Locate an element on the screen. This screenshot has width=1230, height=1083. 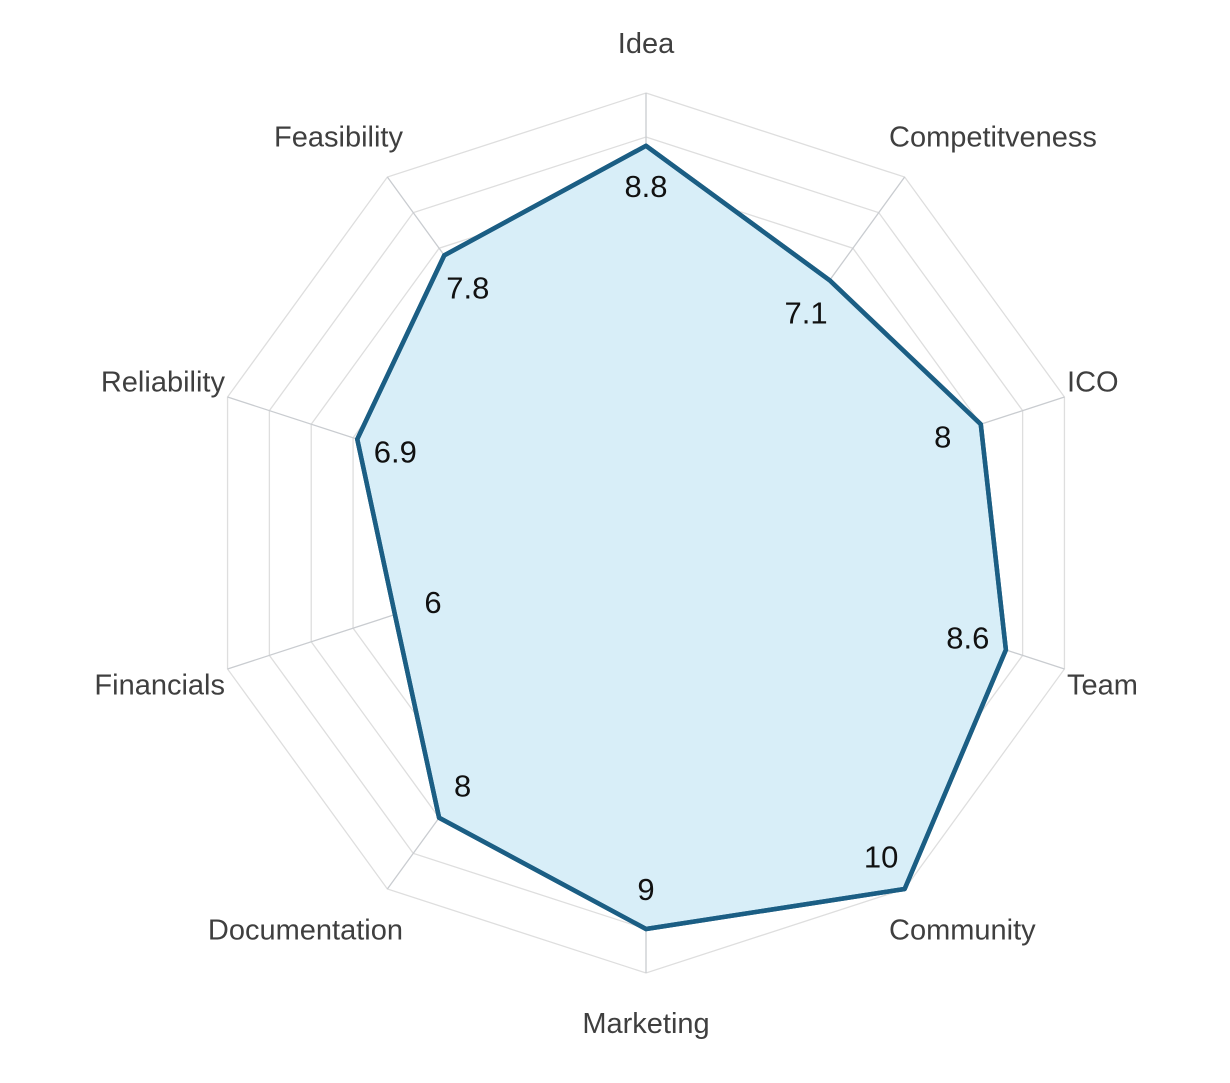
axis-label-idea: Idea is located at coordinates (646, 44).